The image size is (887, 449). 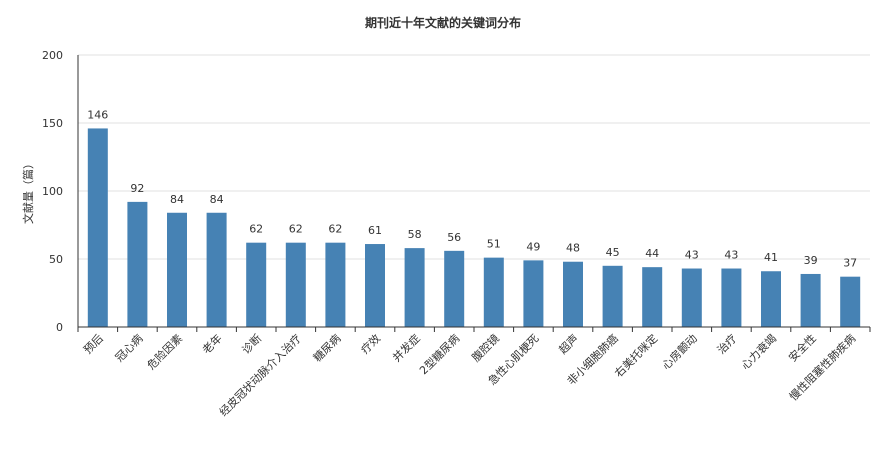 I want to click on data-label-18: 39, so click(x=811, y=260).